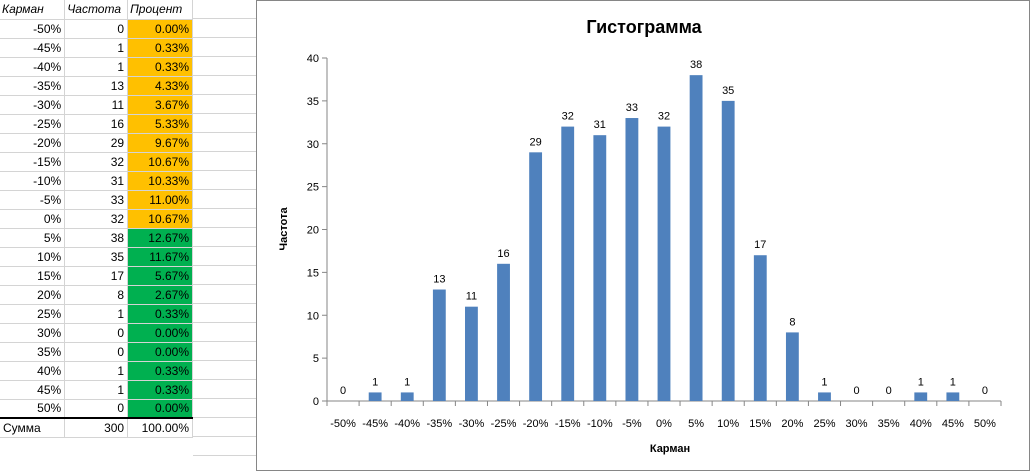  What do you see at coordinates (33, 67) in the screenshot?
I see `cell-bin: -40%` at bounding box center [33, 67].